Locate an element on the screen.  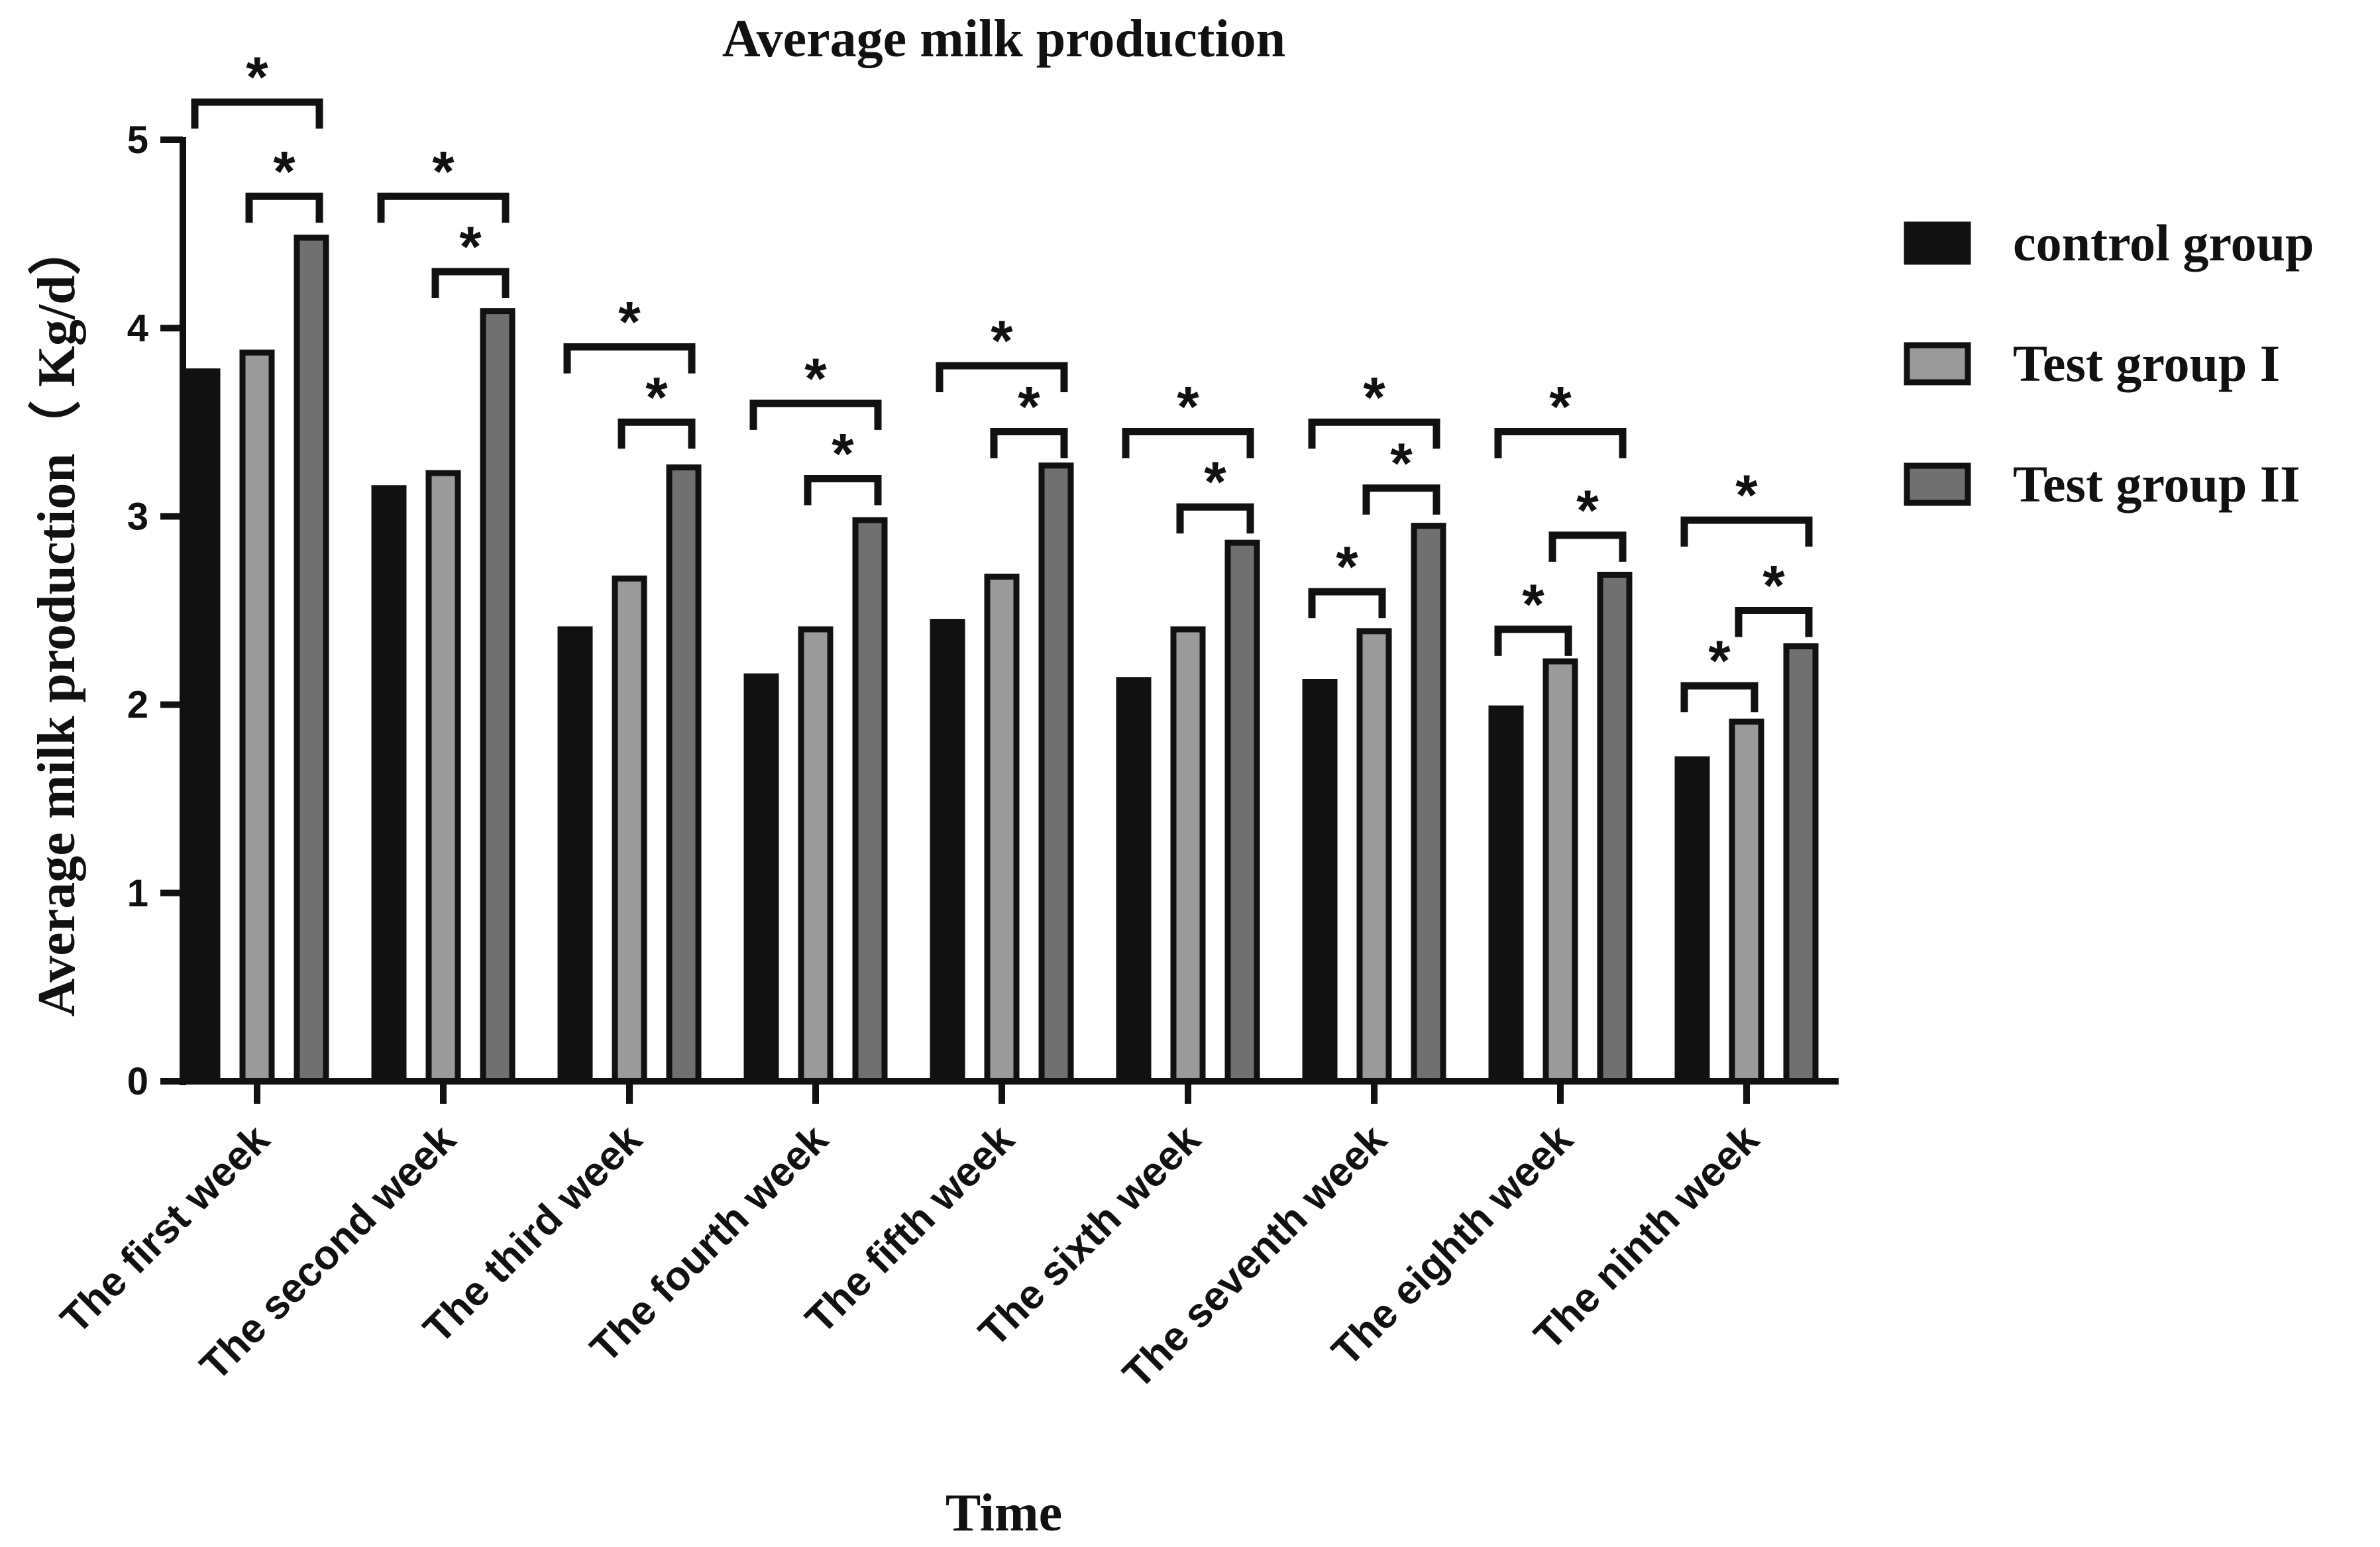
y-axis-label: Average milk production（ Kg/d） is located at coordinates (57, 619).